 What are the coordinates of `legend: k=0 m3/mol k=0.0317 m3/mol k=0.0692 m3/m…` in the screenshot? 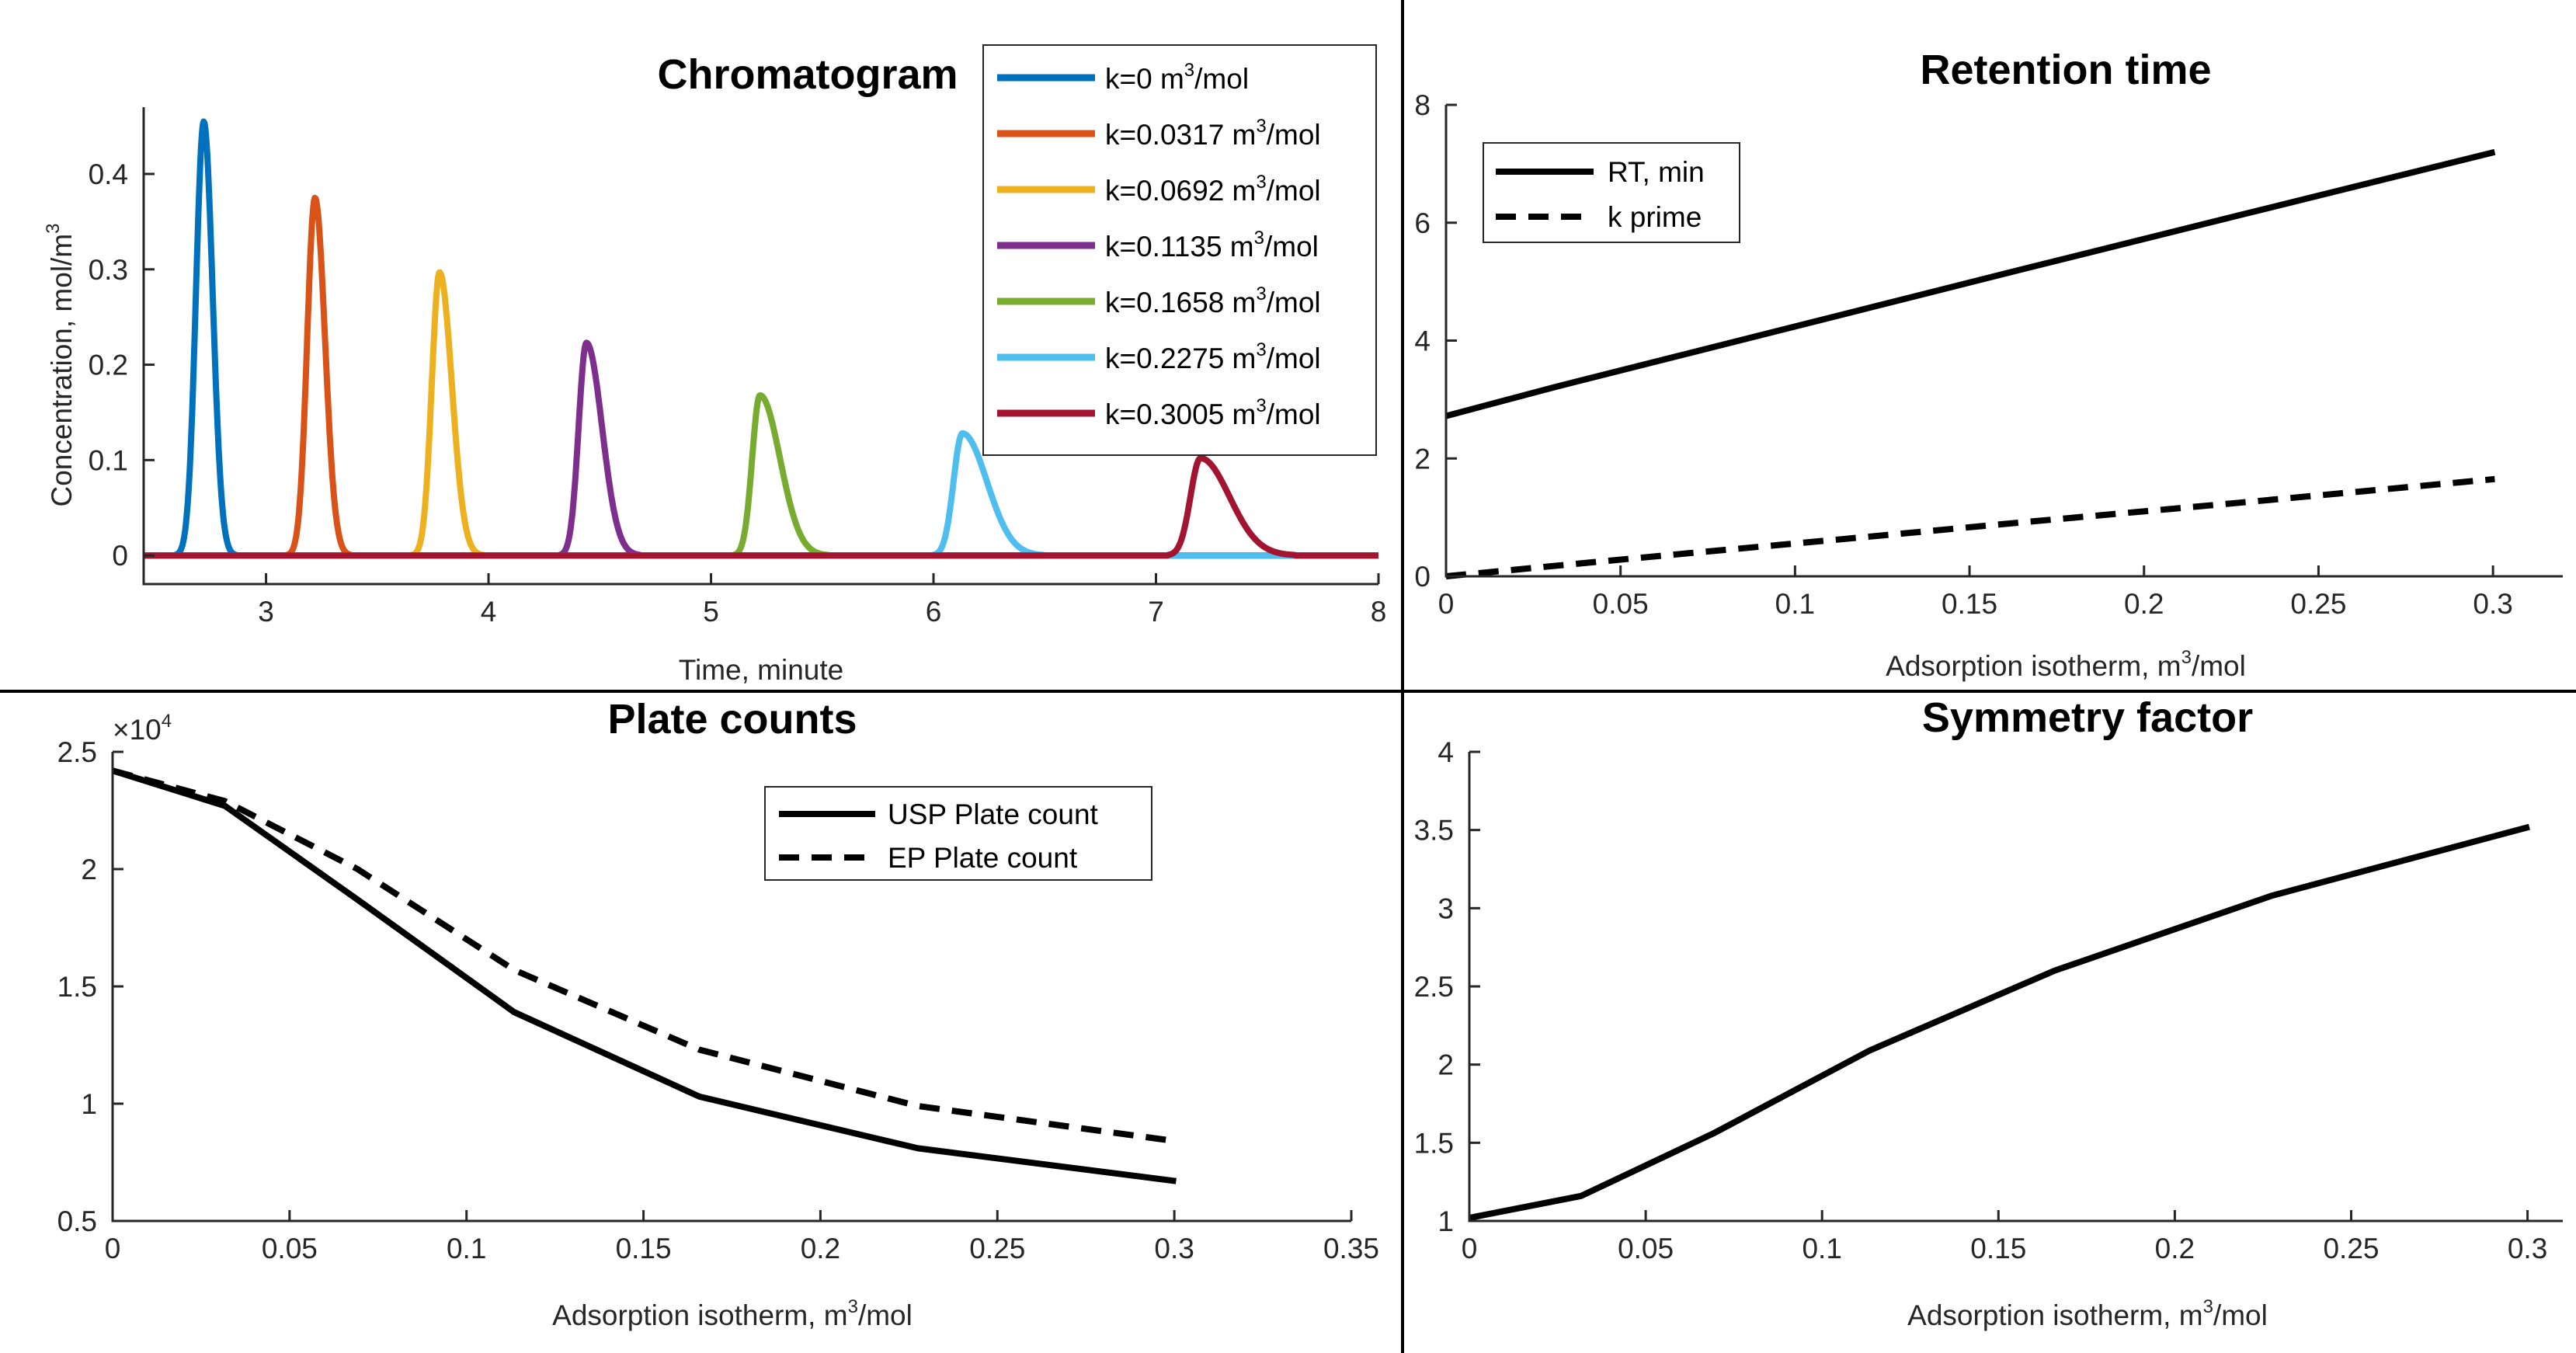 It's located at (1179, 250).